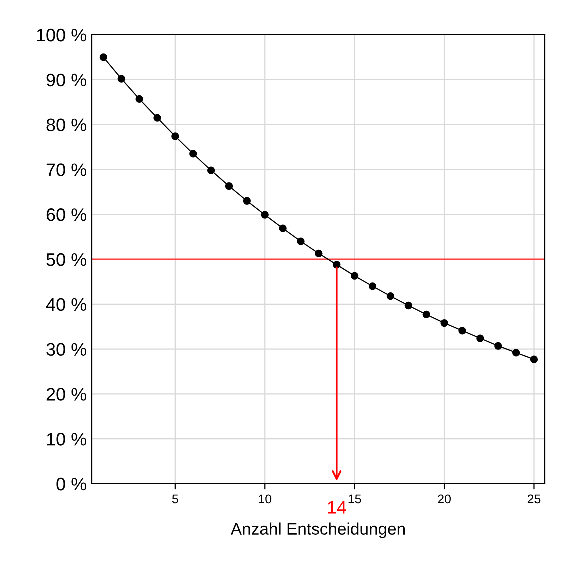  What do you see at coordinates (337, 507) in the screenshot?
I see `annotation: 14` at bounding box center [337, 507].